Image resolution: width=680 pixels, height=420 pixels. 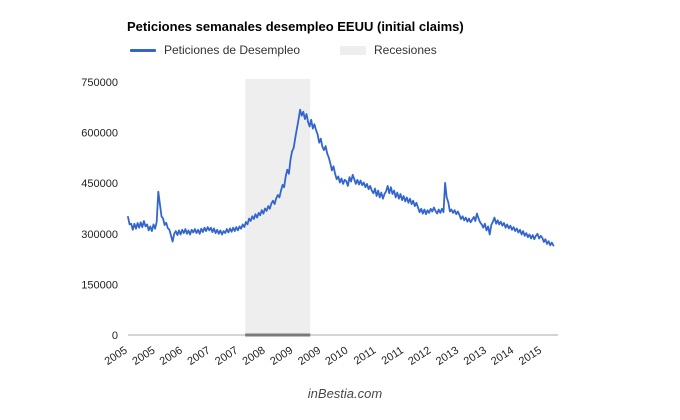 What do you see at coordinates (171, 355) in the screenshot?
I see `x-tick-label: 2006` at bounding box center [171, 355].